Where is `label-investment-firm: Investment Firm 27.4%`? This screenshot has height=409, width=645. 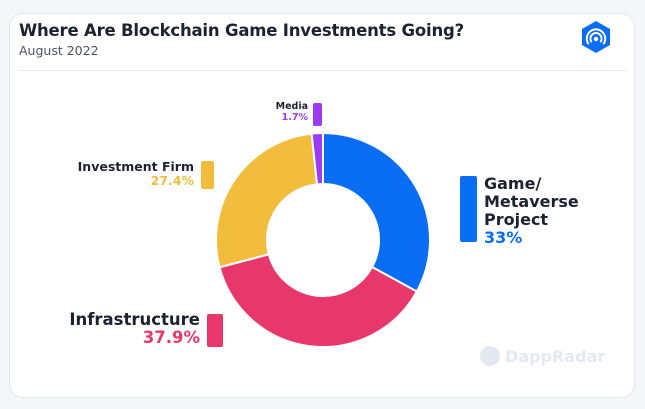 label-investment-firm: Investment Firm 27.4% is located at coordinates (136, 174).